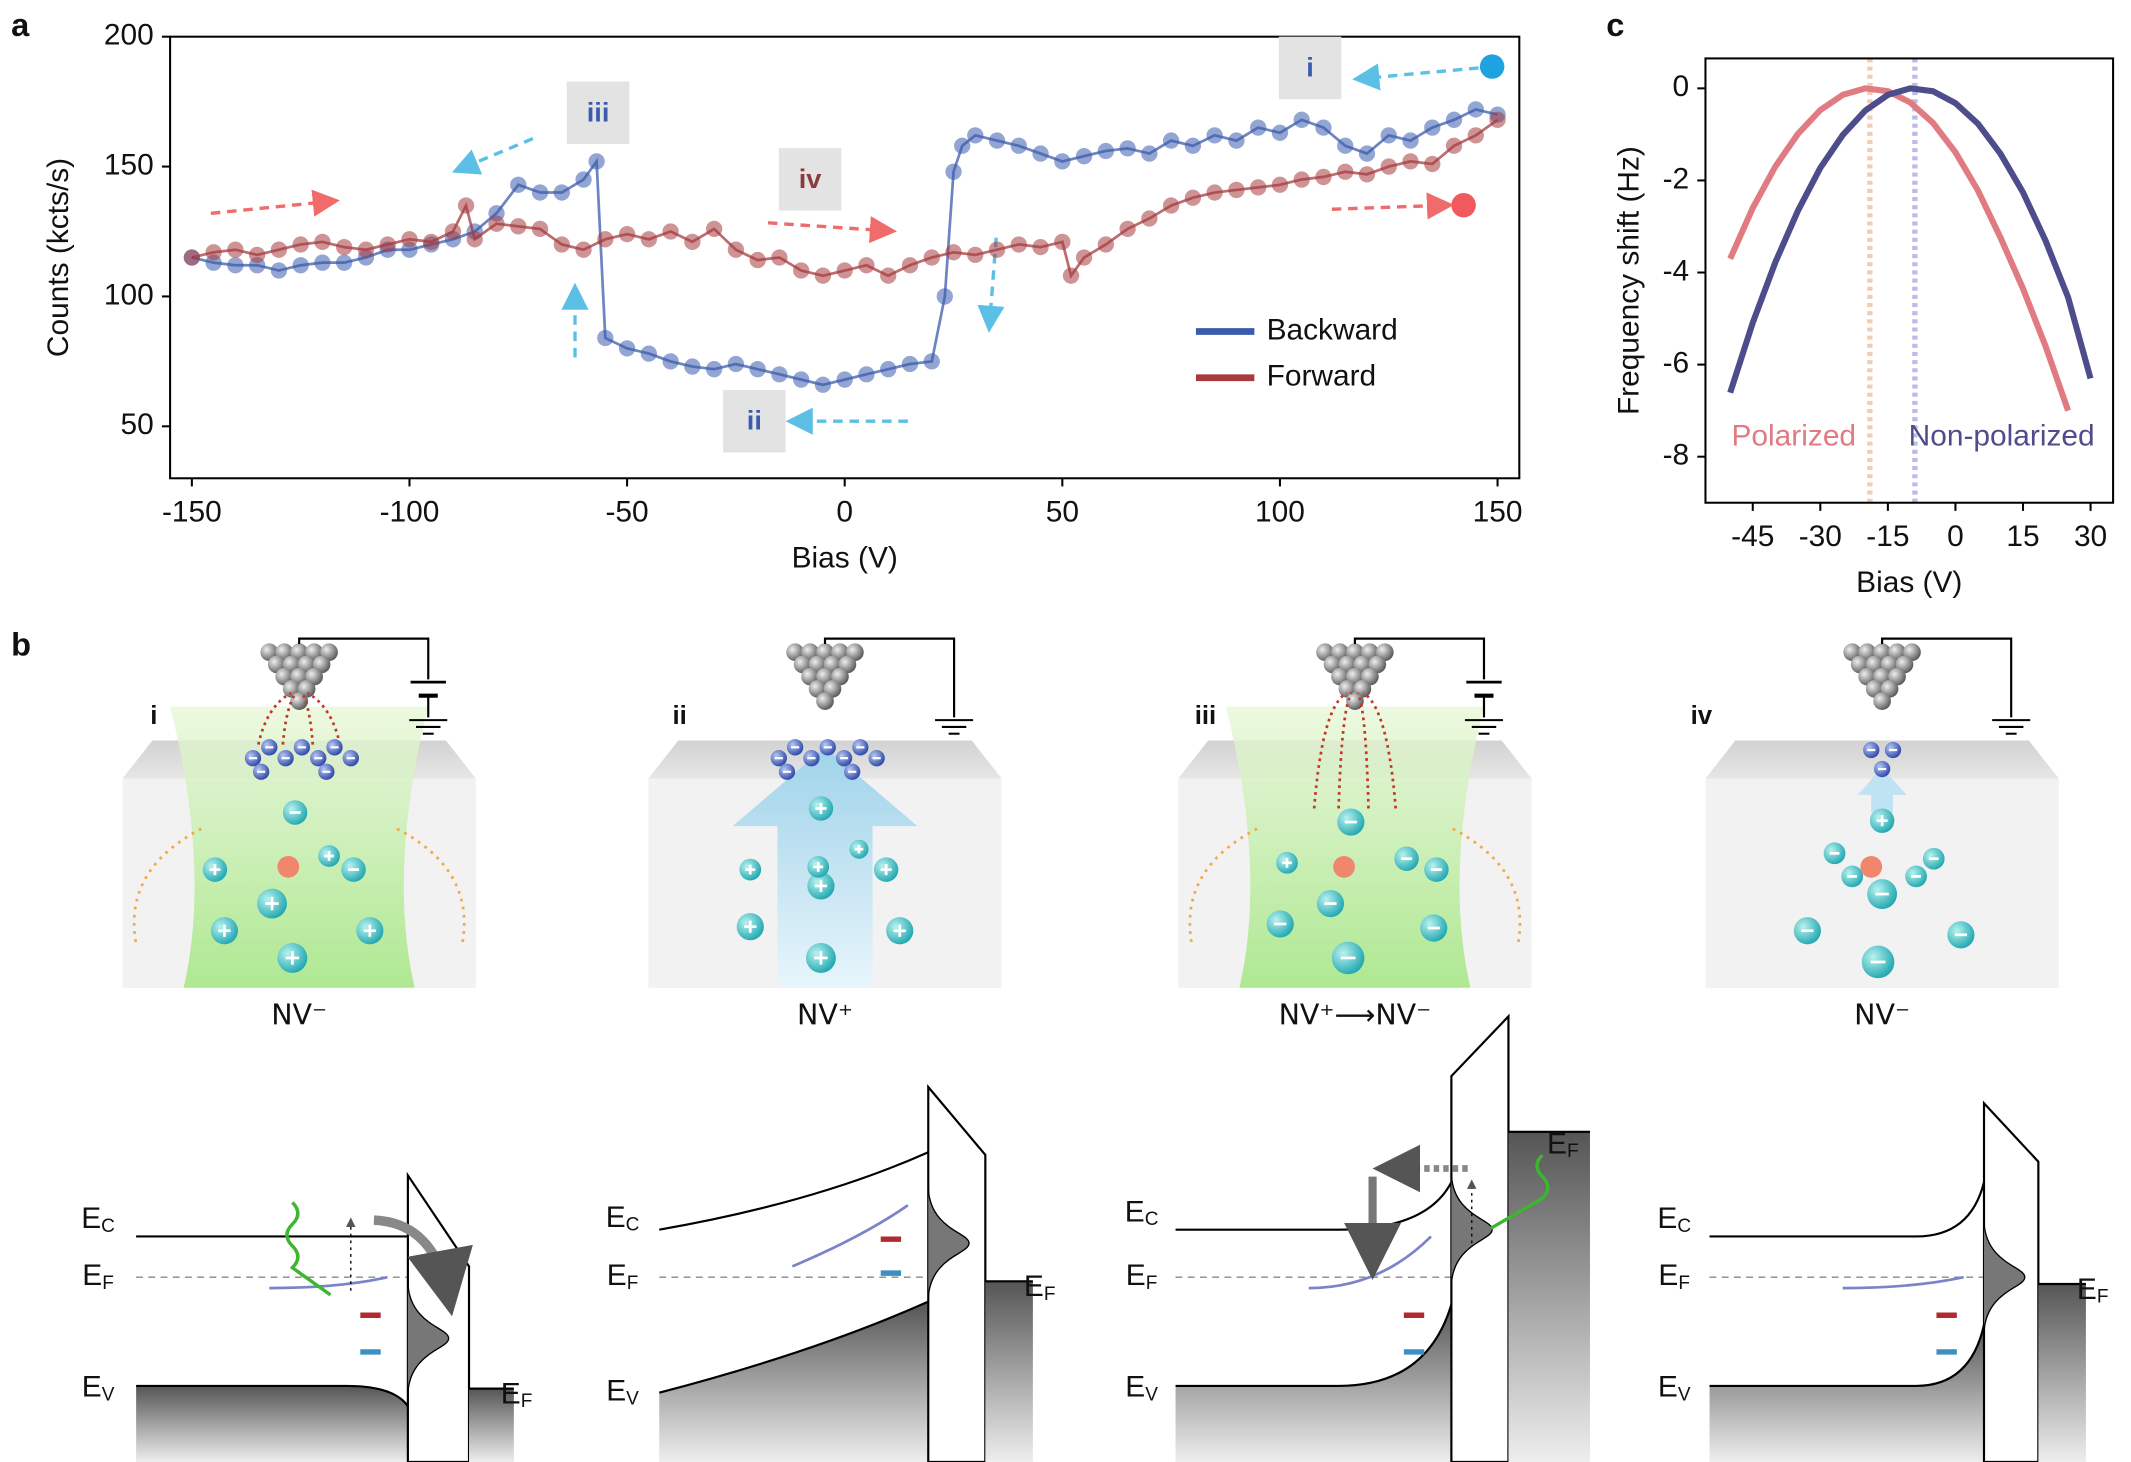 The height and width of the screenshot is (1462, 2131). I want to click on y-tick-label: 50, so click(137, 424).